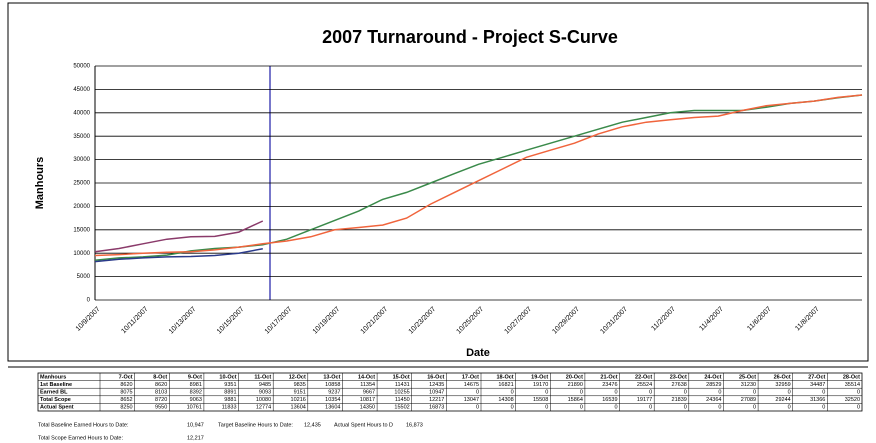  Describe the element at coordinates (679, 400) in the screenshot. I see `table-cell: 21839` at that location.